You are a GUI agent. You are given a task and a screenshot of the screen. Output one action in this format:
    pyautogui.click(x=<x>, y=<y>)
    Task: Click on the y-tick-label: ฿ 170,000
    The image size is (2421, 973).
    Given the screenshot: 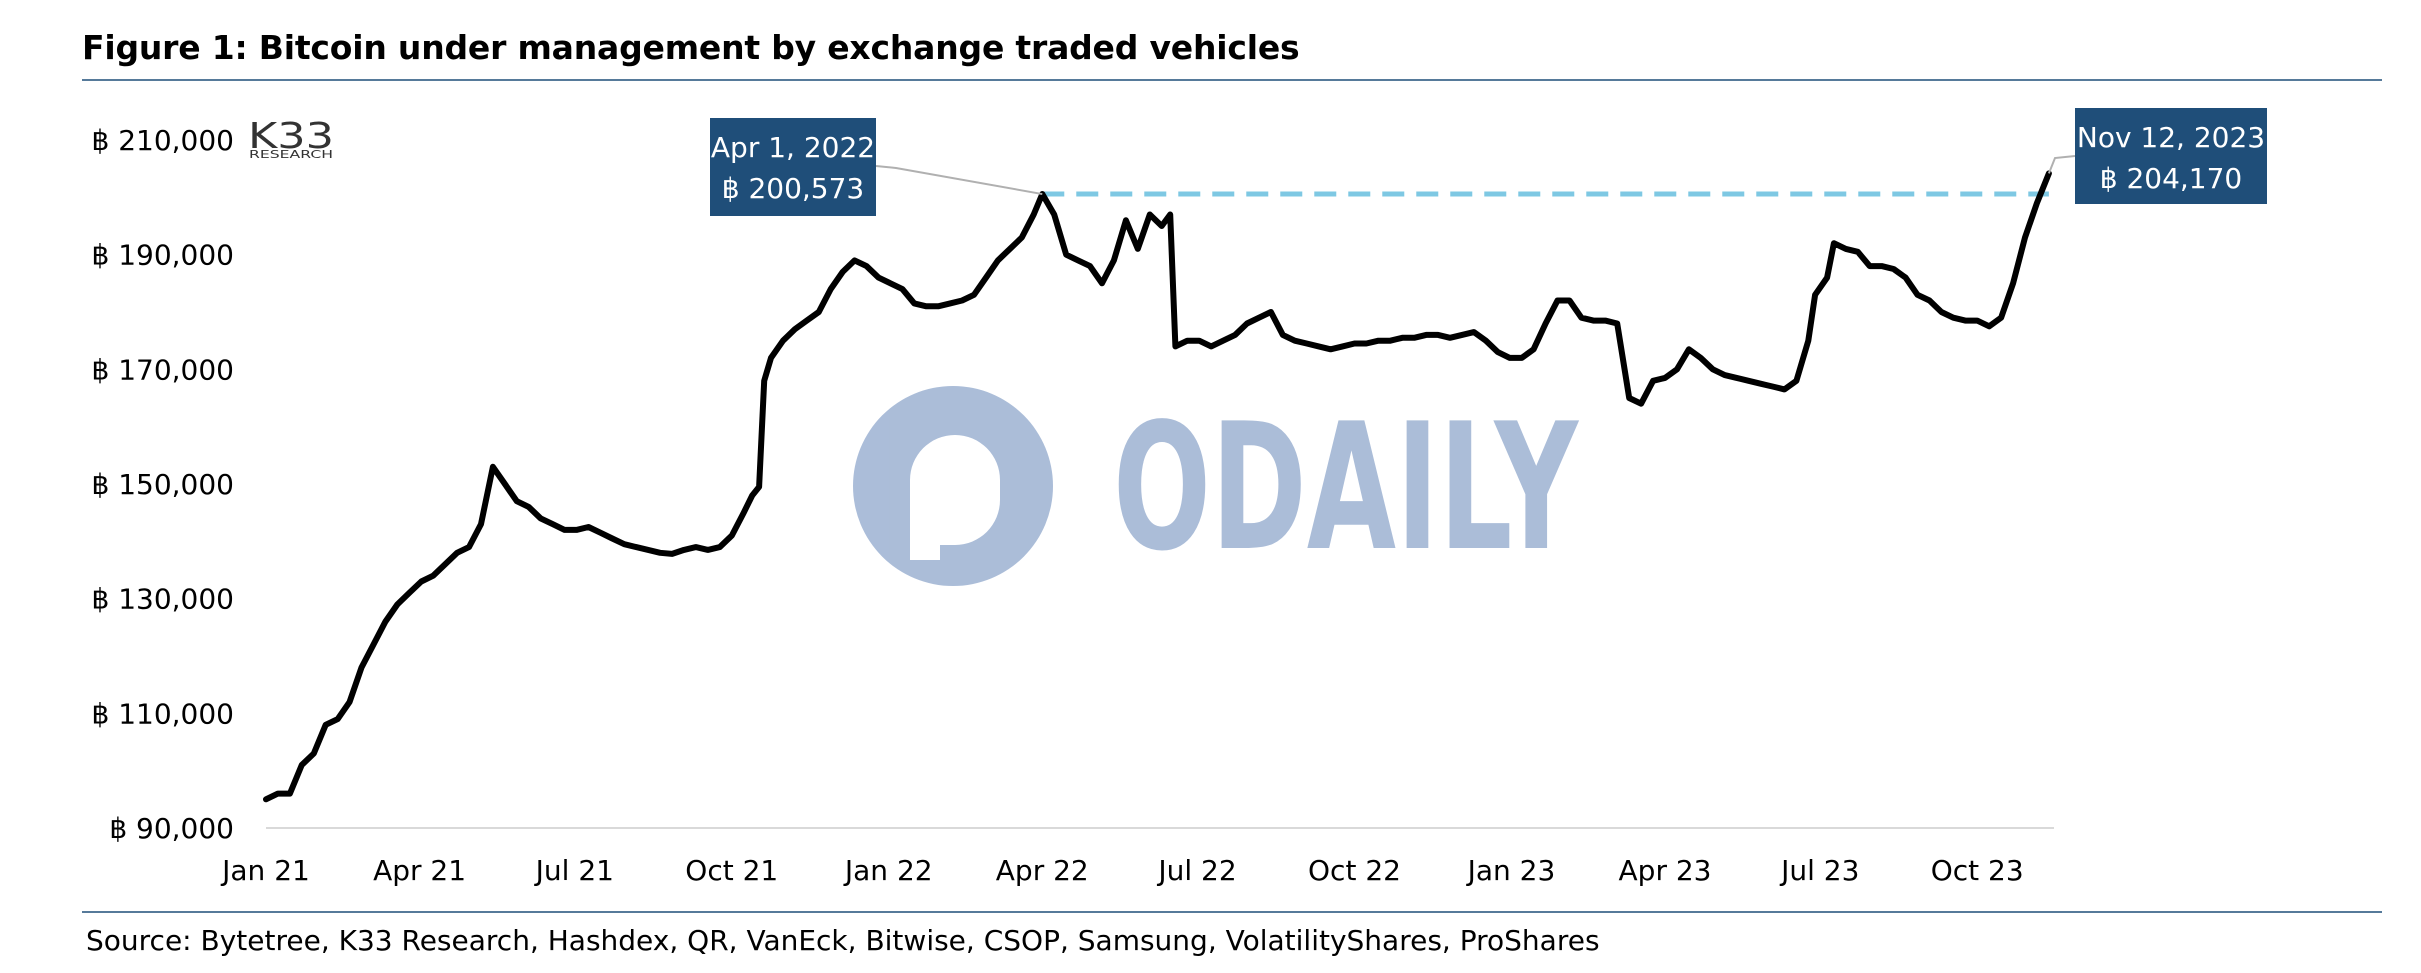 What is the action you would take?
    pyautogui.click(x=162, y=369)
    